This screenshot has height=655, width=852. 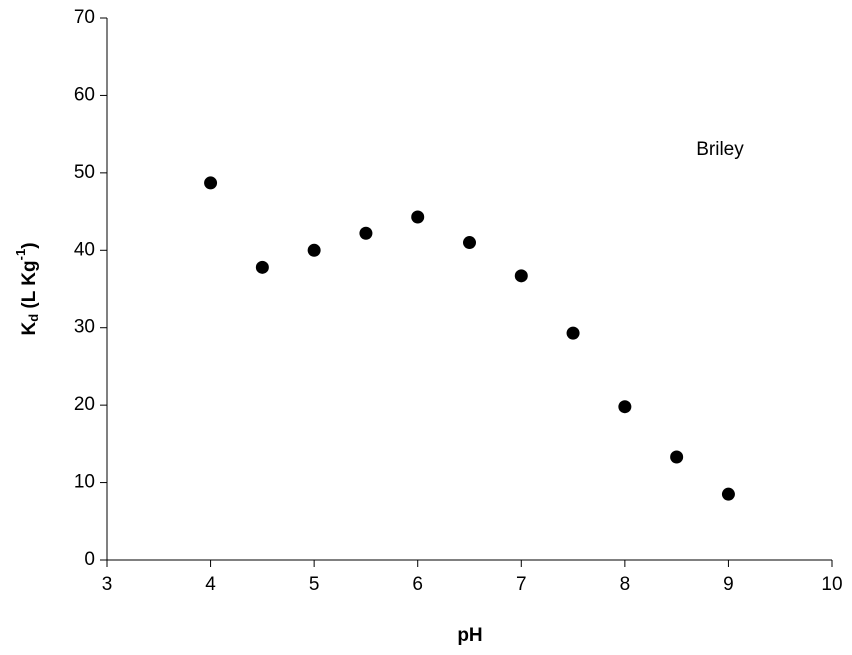 I want to click on y-title-part: (L Kg, so click(x=29, y=286).